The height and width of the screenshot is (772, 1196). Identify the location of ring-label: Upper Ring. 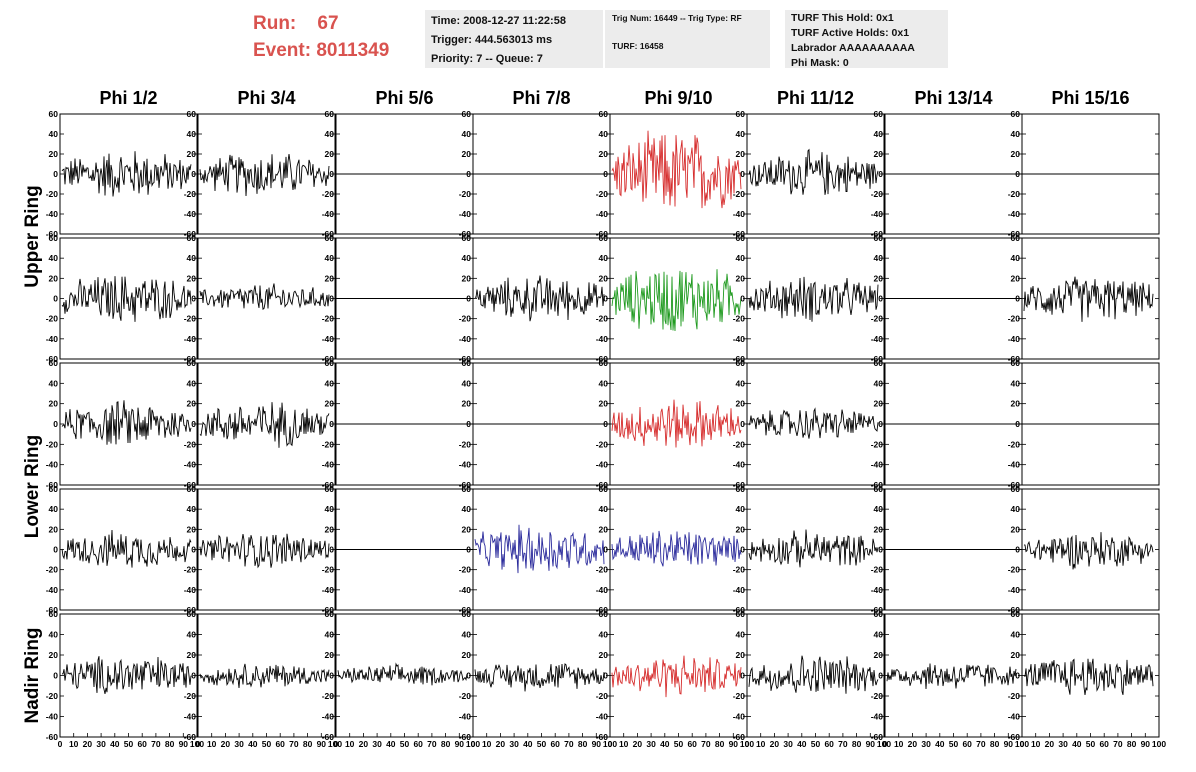
(32, 236).